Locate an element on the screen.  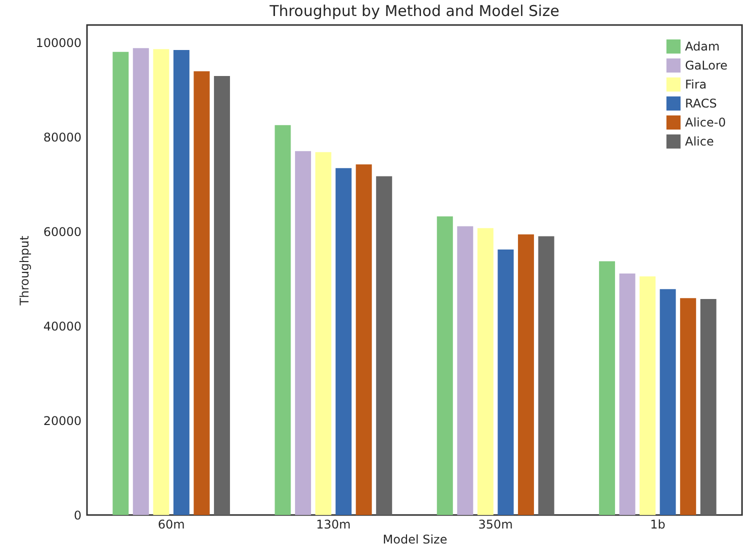
legend-label: GaLore is located at coordinates (706, 65).